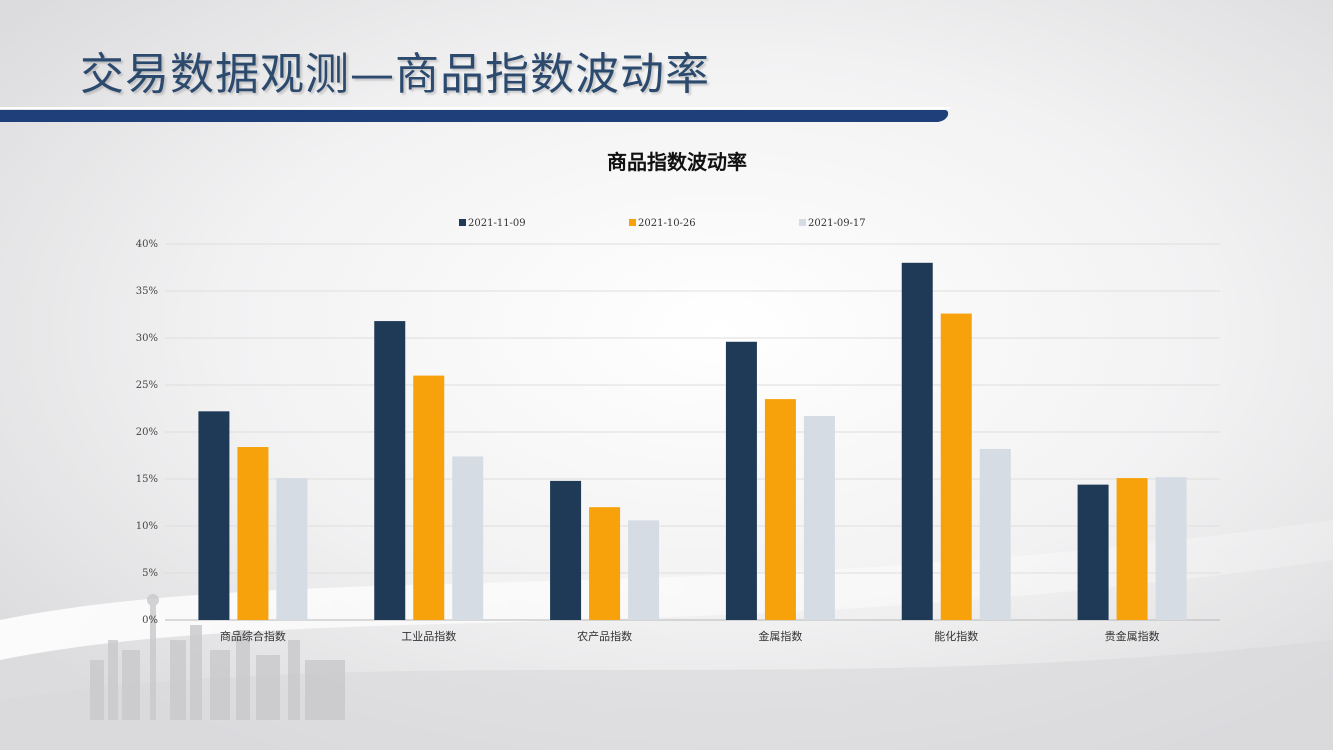 This screenshot has width=1333, height=750. I want to click on y-tick-label: 25%, so click(147, 385).